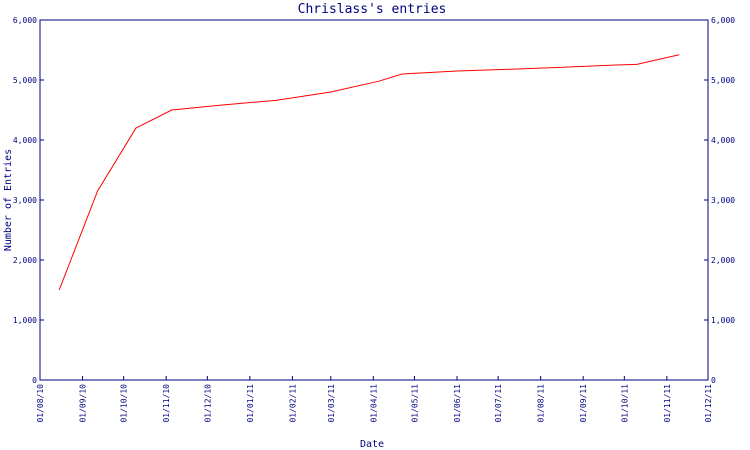 The width and height of the screenshot is (750, 450). I want to click on y-tick-label-left: 5,000, so click(25, 80).